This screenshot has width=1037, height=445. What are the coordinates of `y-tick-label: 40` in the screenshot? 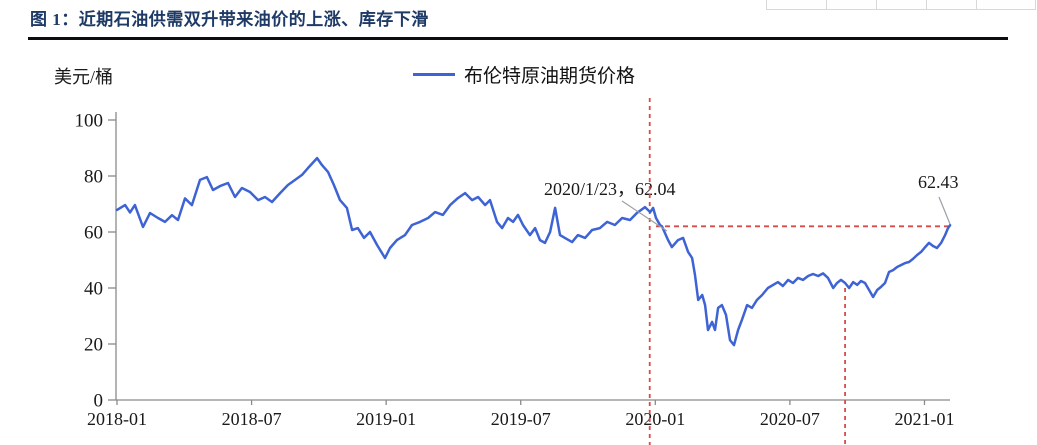 It's located at (93, 289).